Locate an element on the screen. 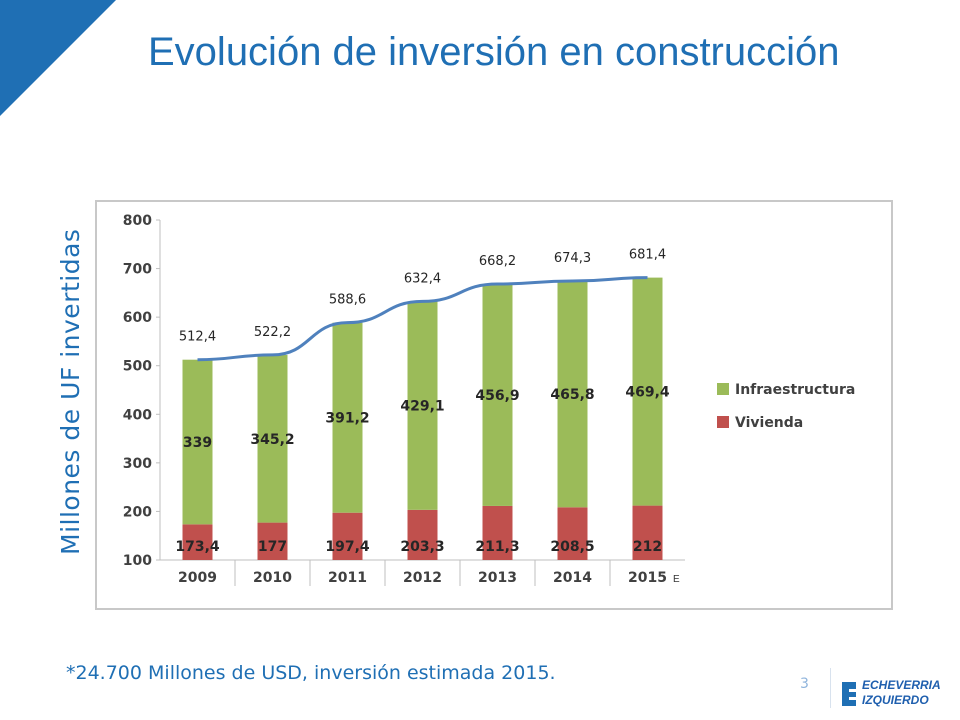 The height and width of the screenshot is (720, 960). data-label-vivienda: 203,3 is located at coordinates (422, 547).